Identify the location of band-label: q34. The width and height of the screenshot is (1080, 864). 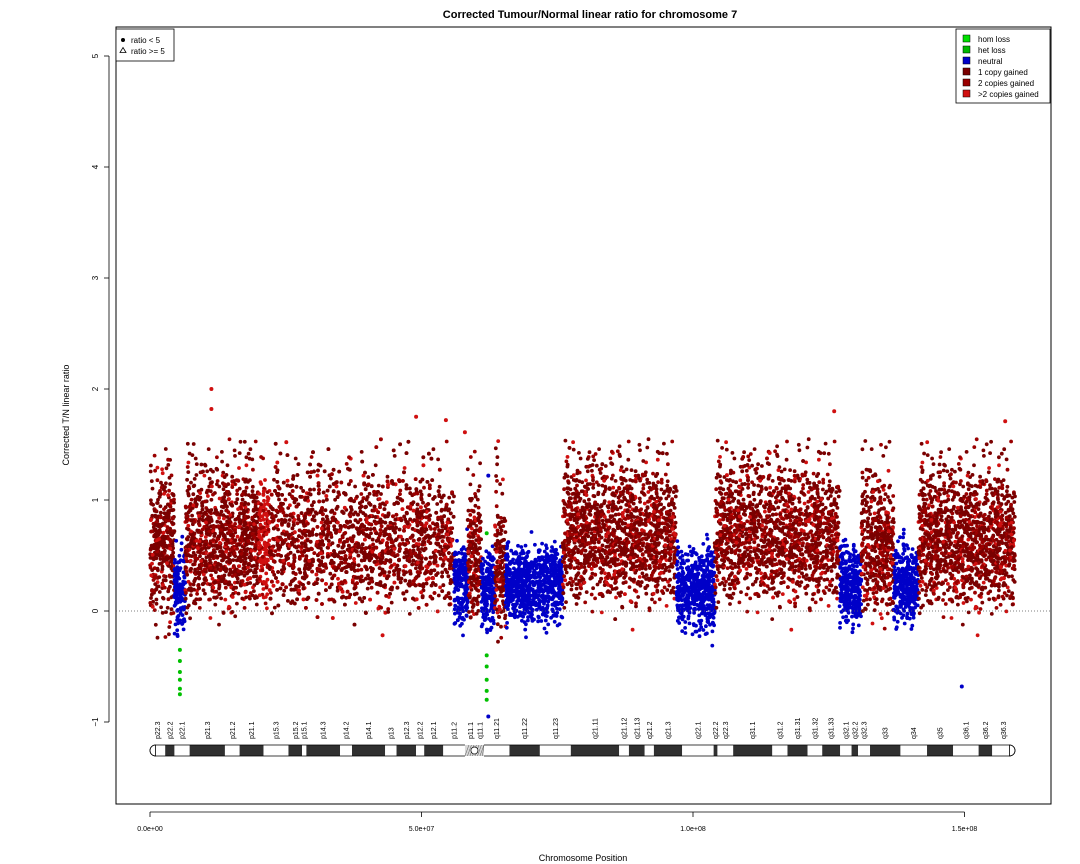
(914, 733).